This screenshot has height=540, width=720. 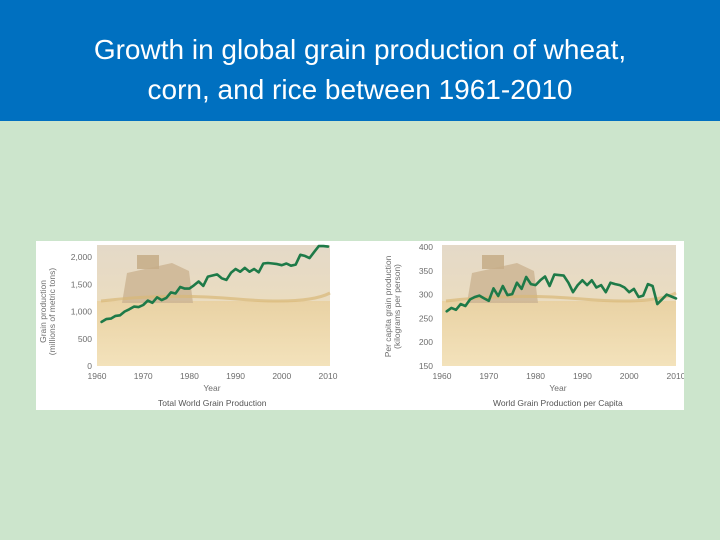 What do you see at coordinates (388, 306) in the screenshot?
I see `y-axis-label: Per capita grain production` at bounding box center [388, 306].